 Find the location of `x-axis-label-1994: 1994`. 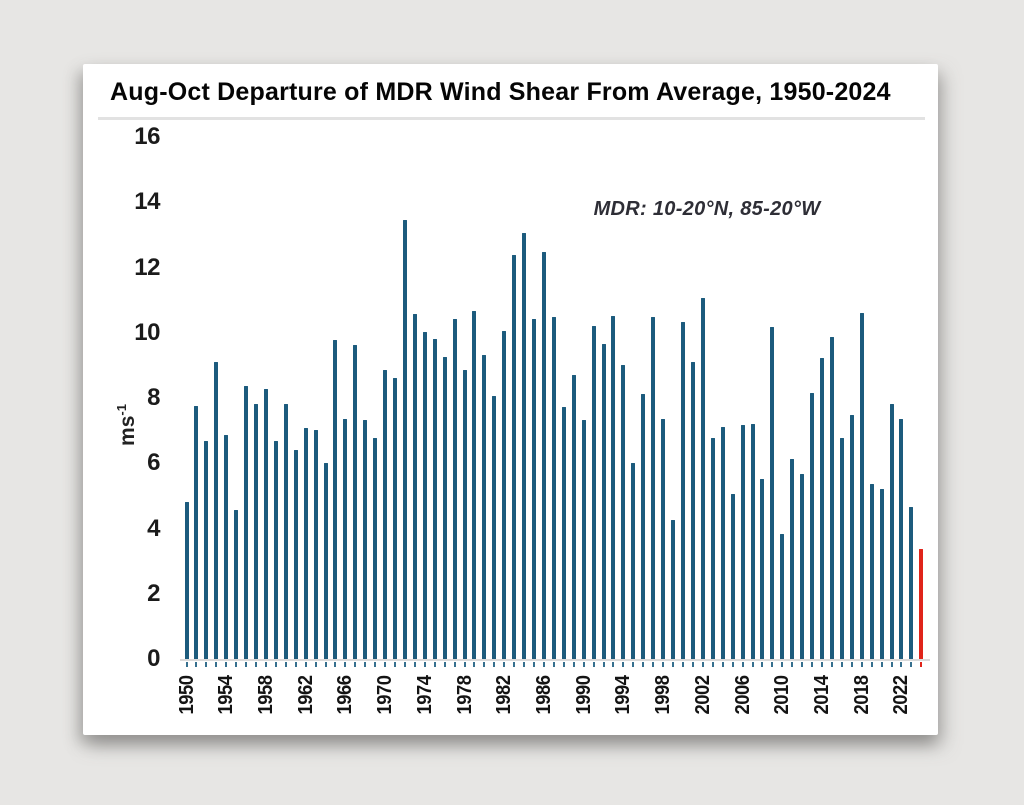

x-axis-label-1994: 1994 is located at coordinates (623, 695).